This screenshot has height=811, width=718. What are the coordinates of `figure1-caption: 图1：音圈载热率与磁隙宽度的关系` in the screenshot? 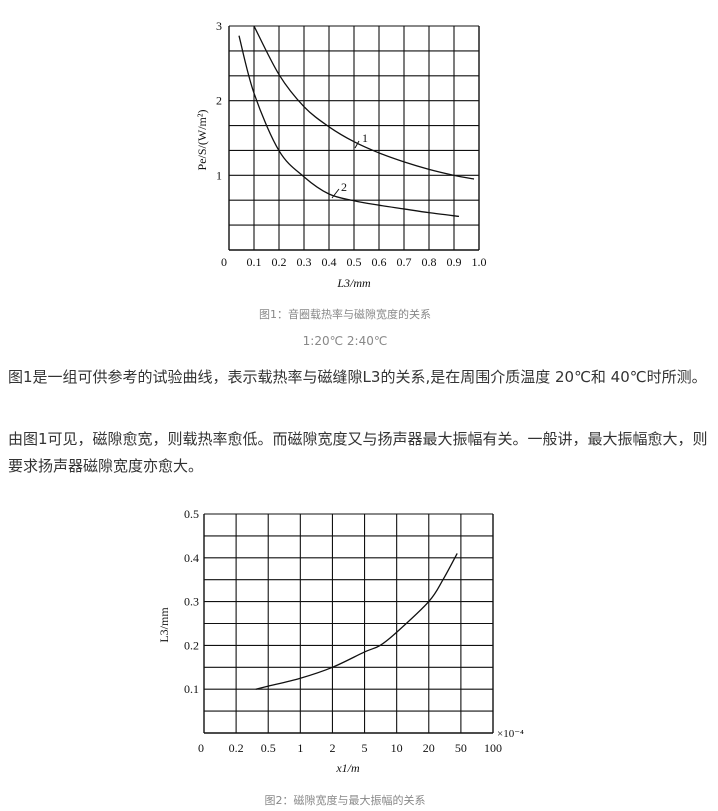 It's located at (345, 314).